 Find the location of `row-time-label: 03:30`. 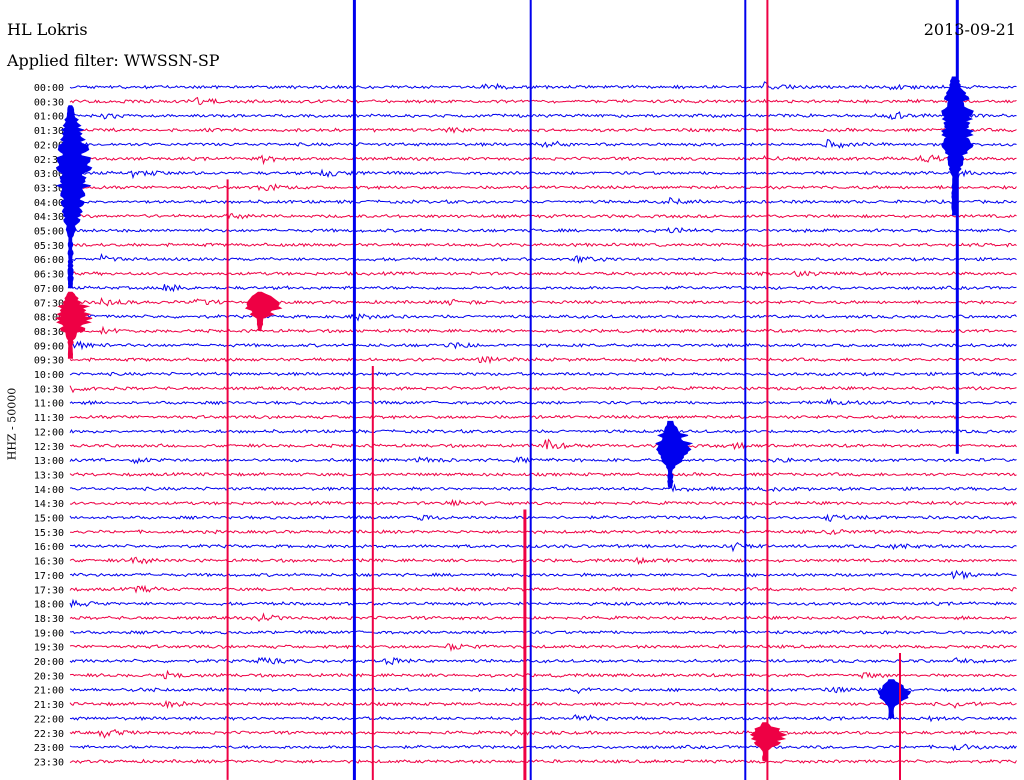

row-time-label: 03:30 is located at coordinates (49, 188).